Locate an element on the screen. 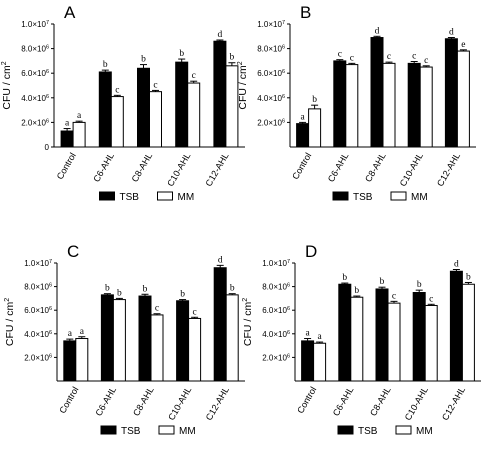 This screenshot has width=500, height=451. legend-label-mm: MM is located at coordinates (186, 197).